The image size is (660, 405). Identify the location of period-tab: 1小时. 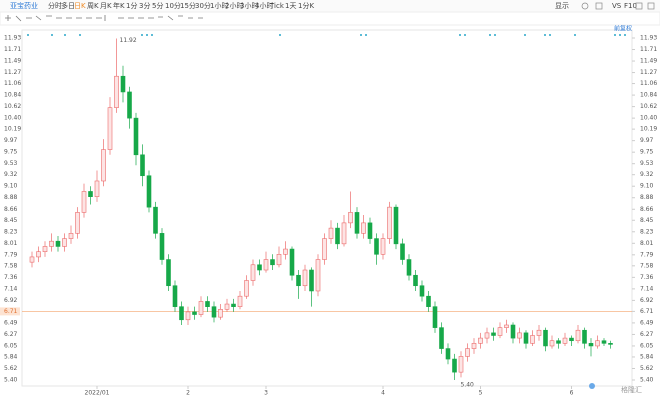
(219, 5).